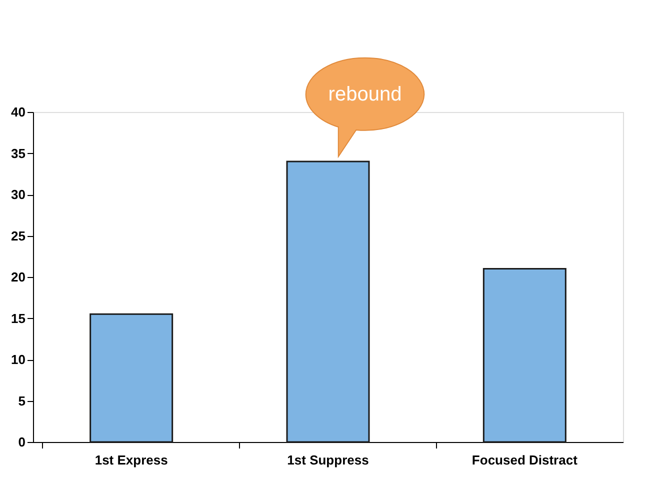 This screenshot has width=668, height=499. I want to click on y-tick-label: 40, so click(18, 112).